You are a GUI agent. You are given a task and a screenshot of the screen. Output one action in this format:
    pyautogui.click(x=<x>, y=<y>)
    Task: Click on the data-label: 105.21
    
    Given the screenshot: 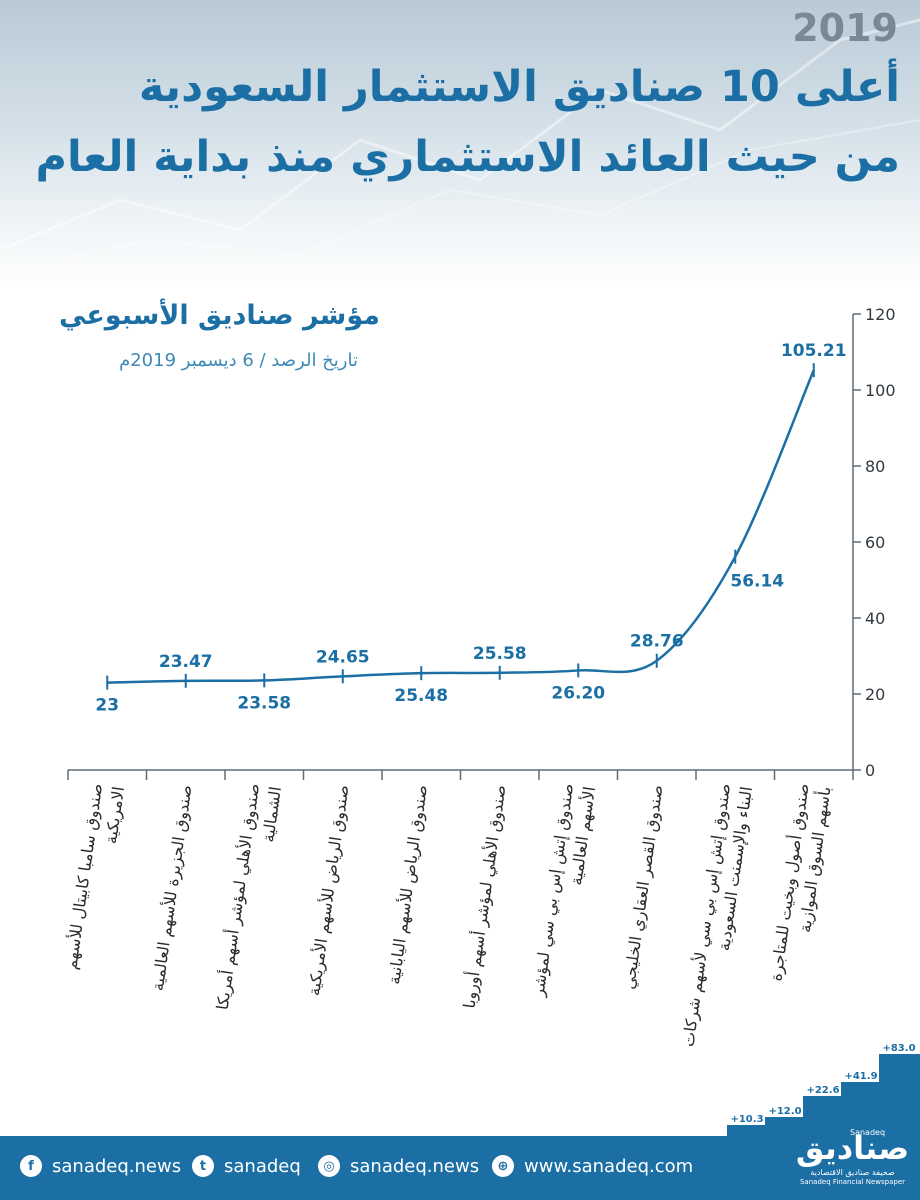 What is the action you would take?
    pyautogui.click(x=814, y=351)
    